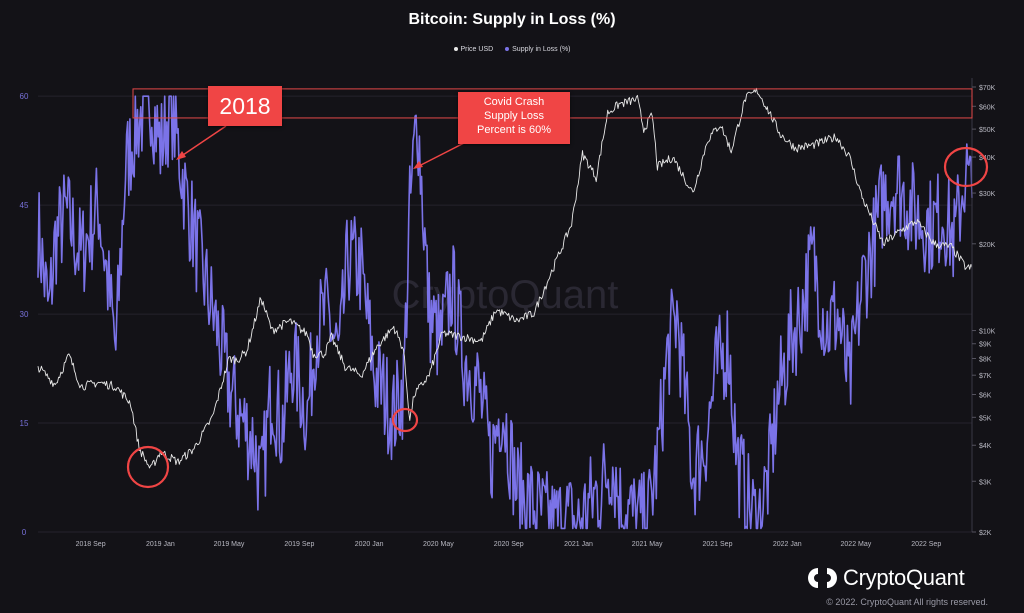 This screenshot has width=1024, height=613. I want to click on y-right-tick-label: $2K, so click(985, 533).